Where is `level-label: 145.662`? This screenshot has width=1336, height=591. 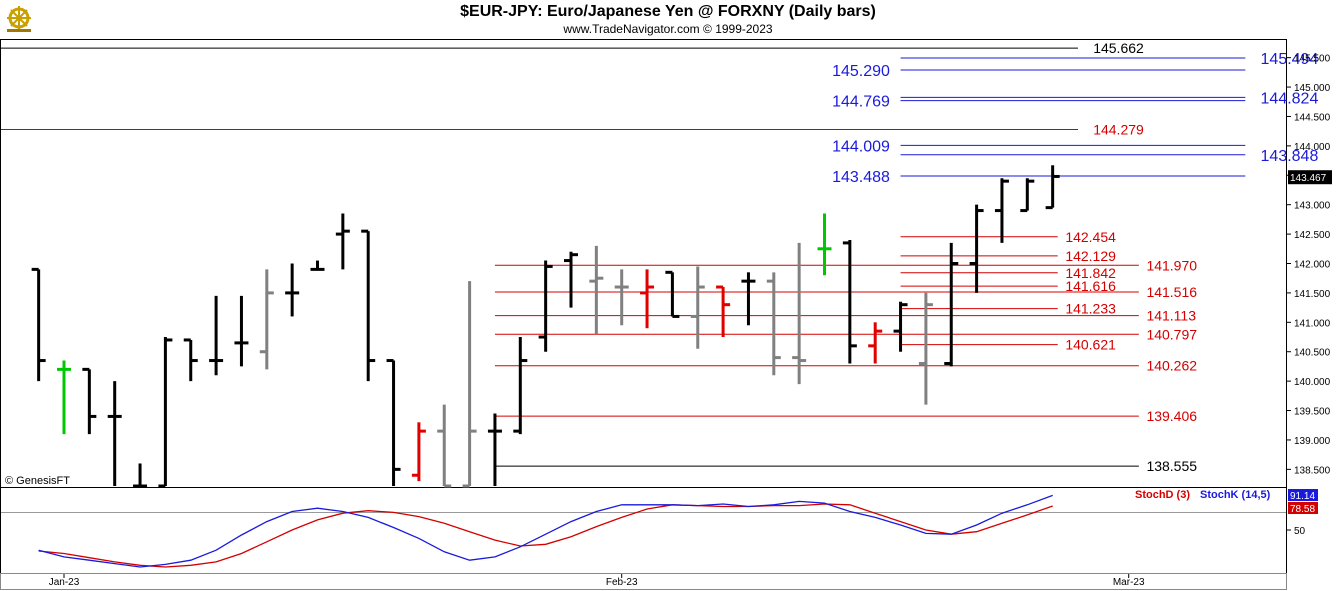
level-label: 145.662 is located at coordinates (1118, 48).